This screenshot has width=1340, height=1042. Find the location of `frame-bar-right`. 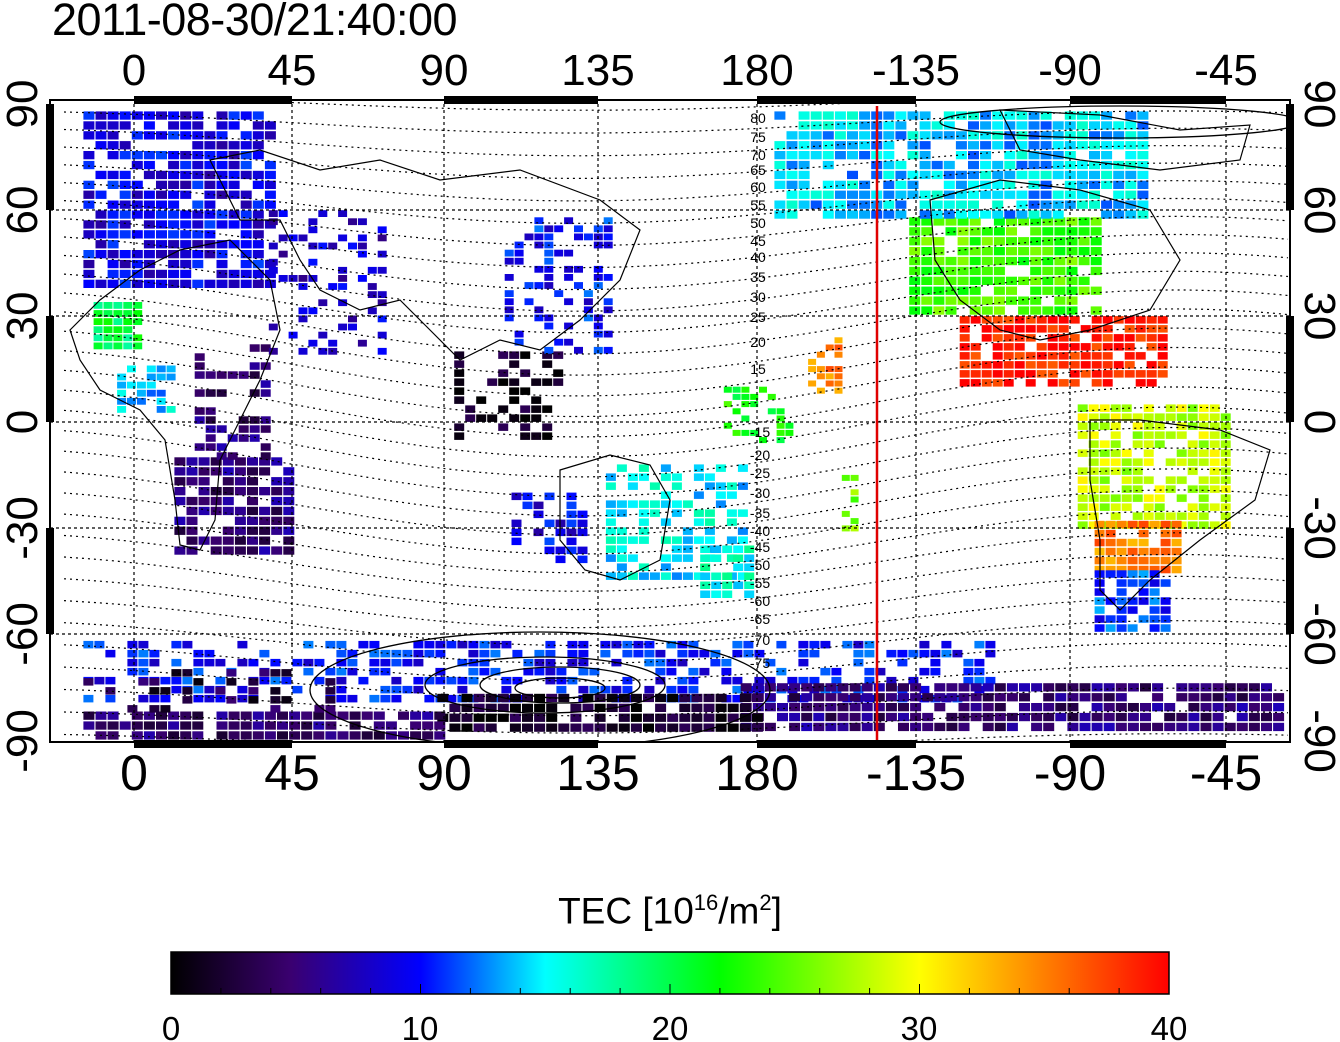

frame-bar-right is located at coordinates (1290, 581).